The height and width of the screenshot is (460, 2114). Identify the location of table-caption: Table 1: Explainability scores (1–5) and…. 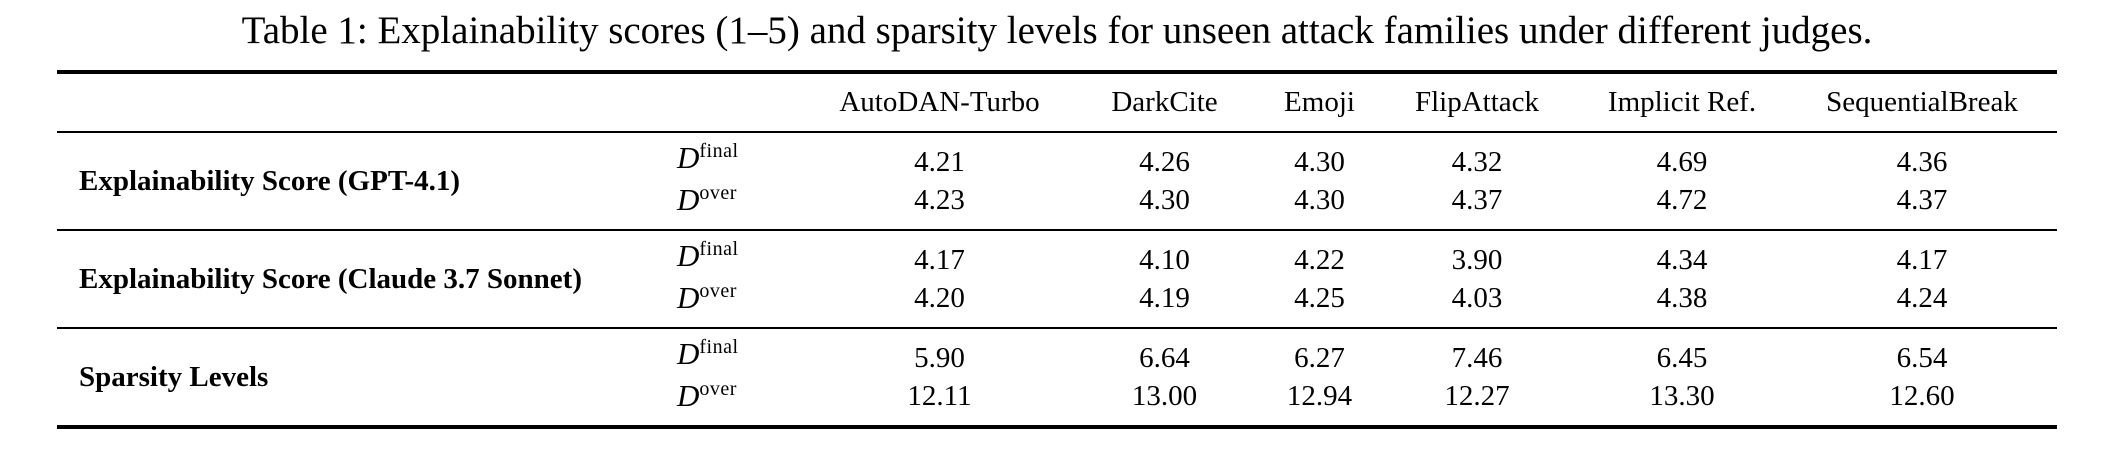
(1057, 30).